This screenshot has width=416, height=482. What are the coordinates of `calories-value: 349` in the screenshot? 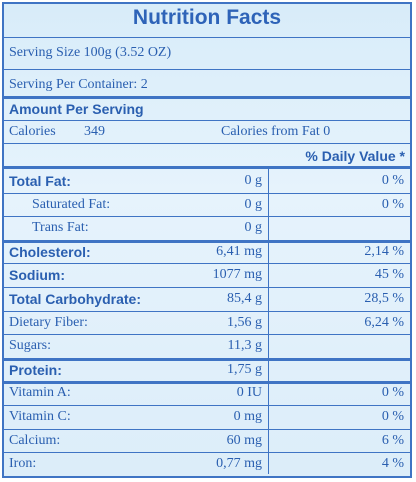 It's located at (94, 131).